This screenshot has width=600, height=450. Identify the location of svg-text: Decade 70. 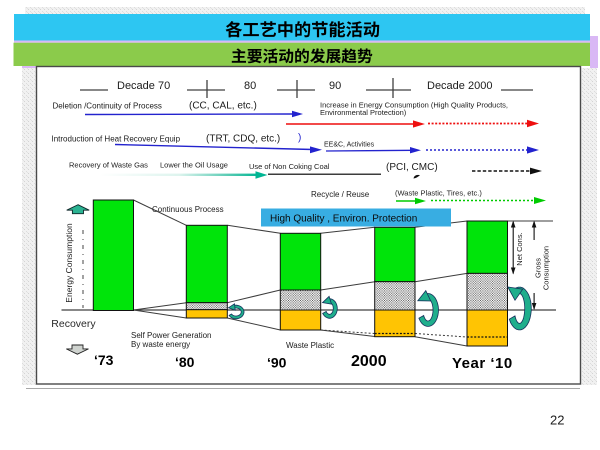
(143, 86).